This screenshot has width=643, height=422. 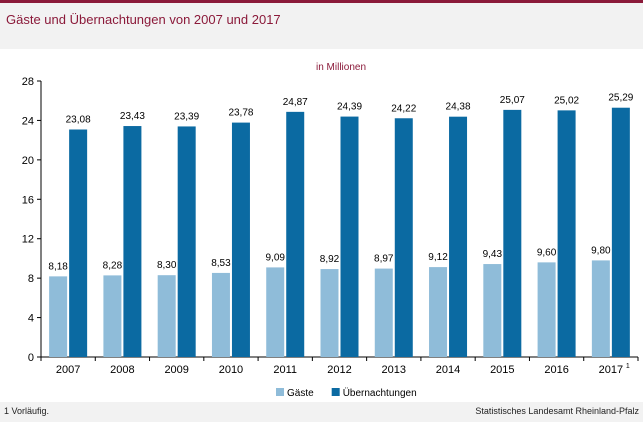 I want to click on data-label: 25,29, so click(x=620, y=98).